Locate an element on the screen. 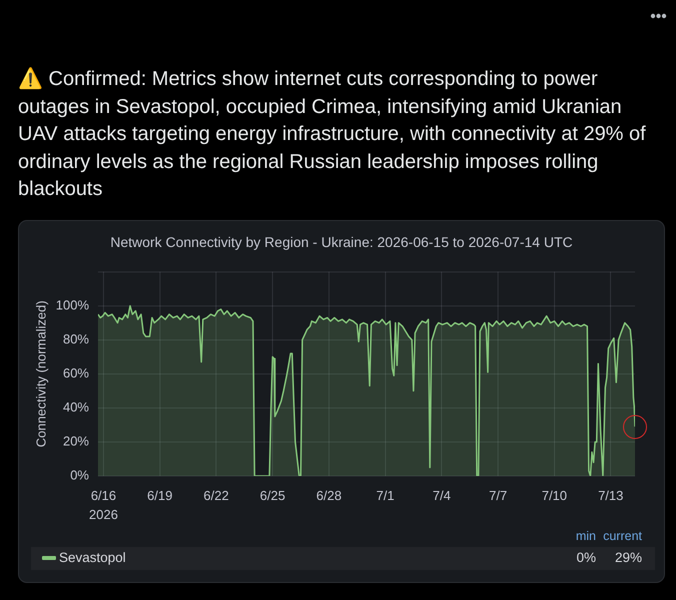  legend-label: Sevastopol is located at coordinates (92, 557).